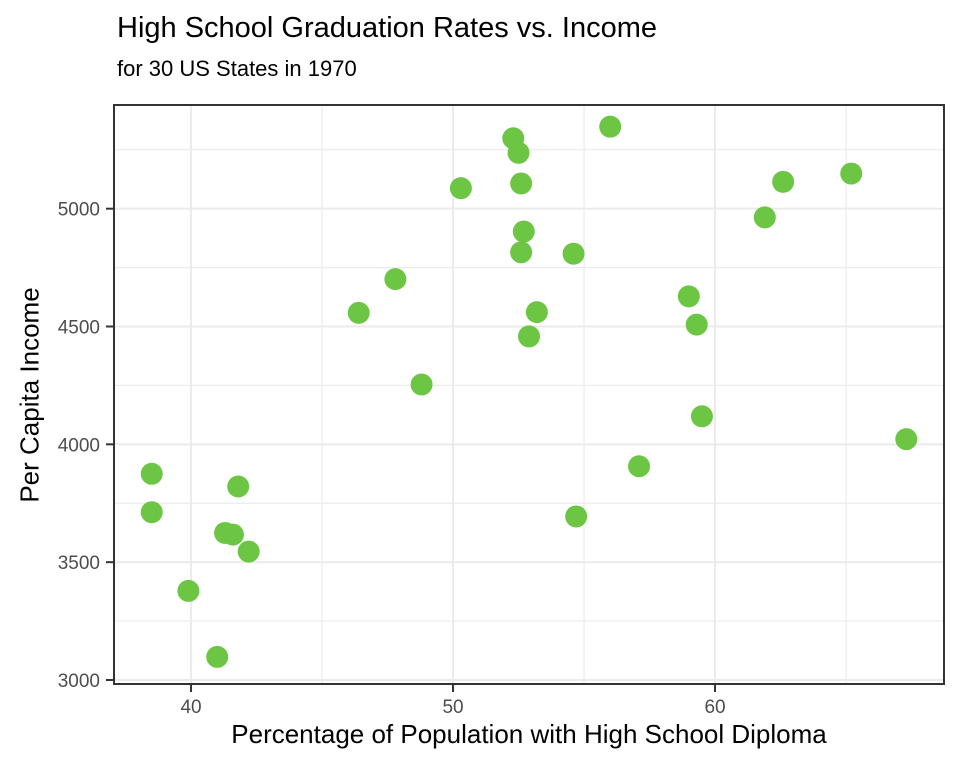  I want to click on chart-subtitle: for 30 US States in 1970, so click(237, 68).